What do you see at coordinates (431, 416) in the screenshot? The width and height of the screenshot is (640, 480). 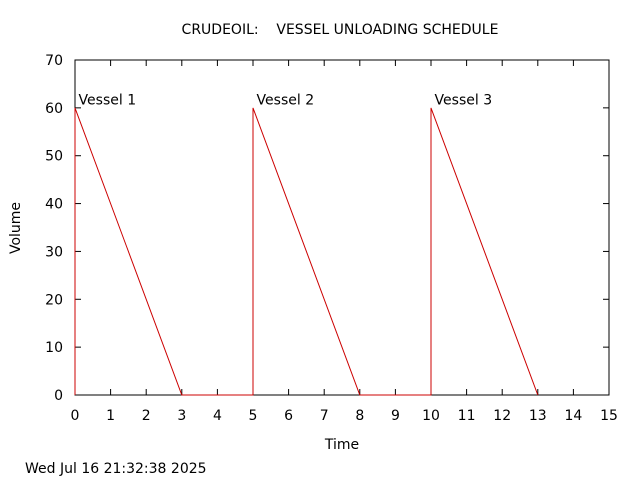 I see `x-tick-label: 10` at bounding box center [431, 416].